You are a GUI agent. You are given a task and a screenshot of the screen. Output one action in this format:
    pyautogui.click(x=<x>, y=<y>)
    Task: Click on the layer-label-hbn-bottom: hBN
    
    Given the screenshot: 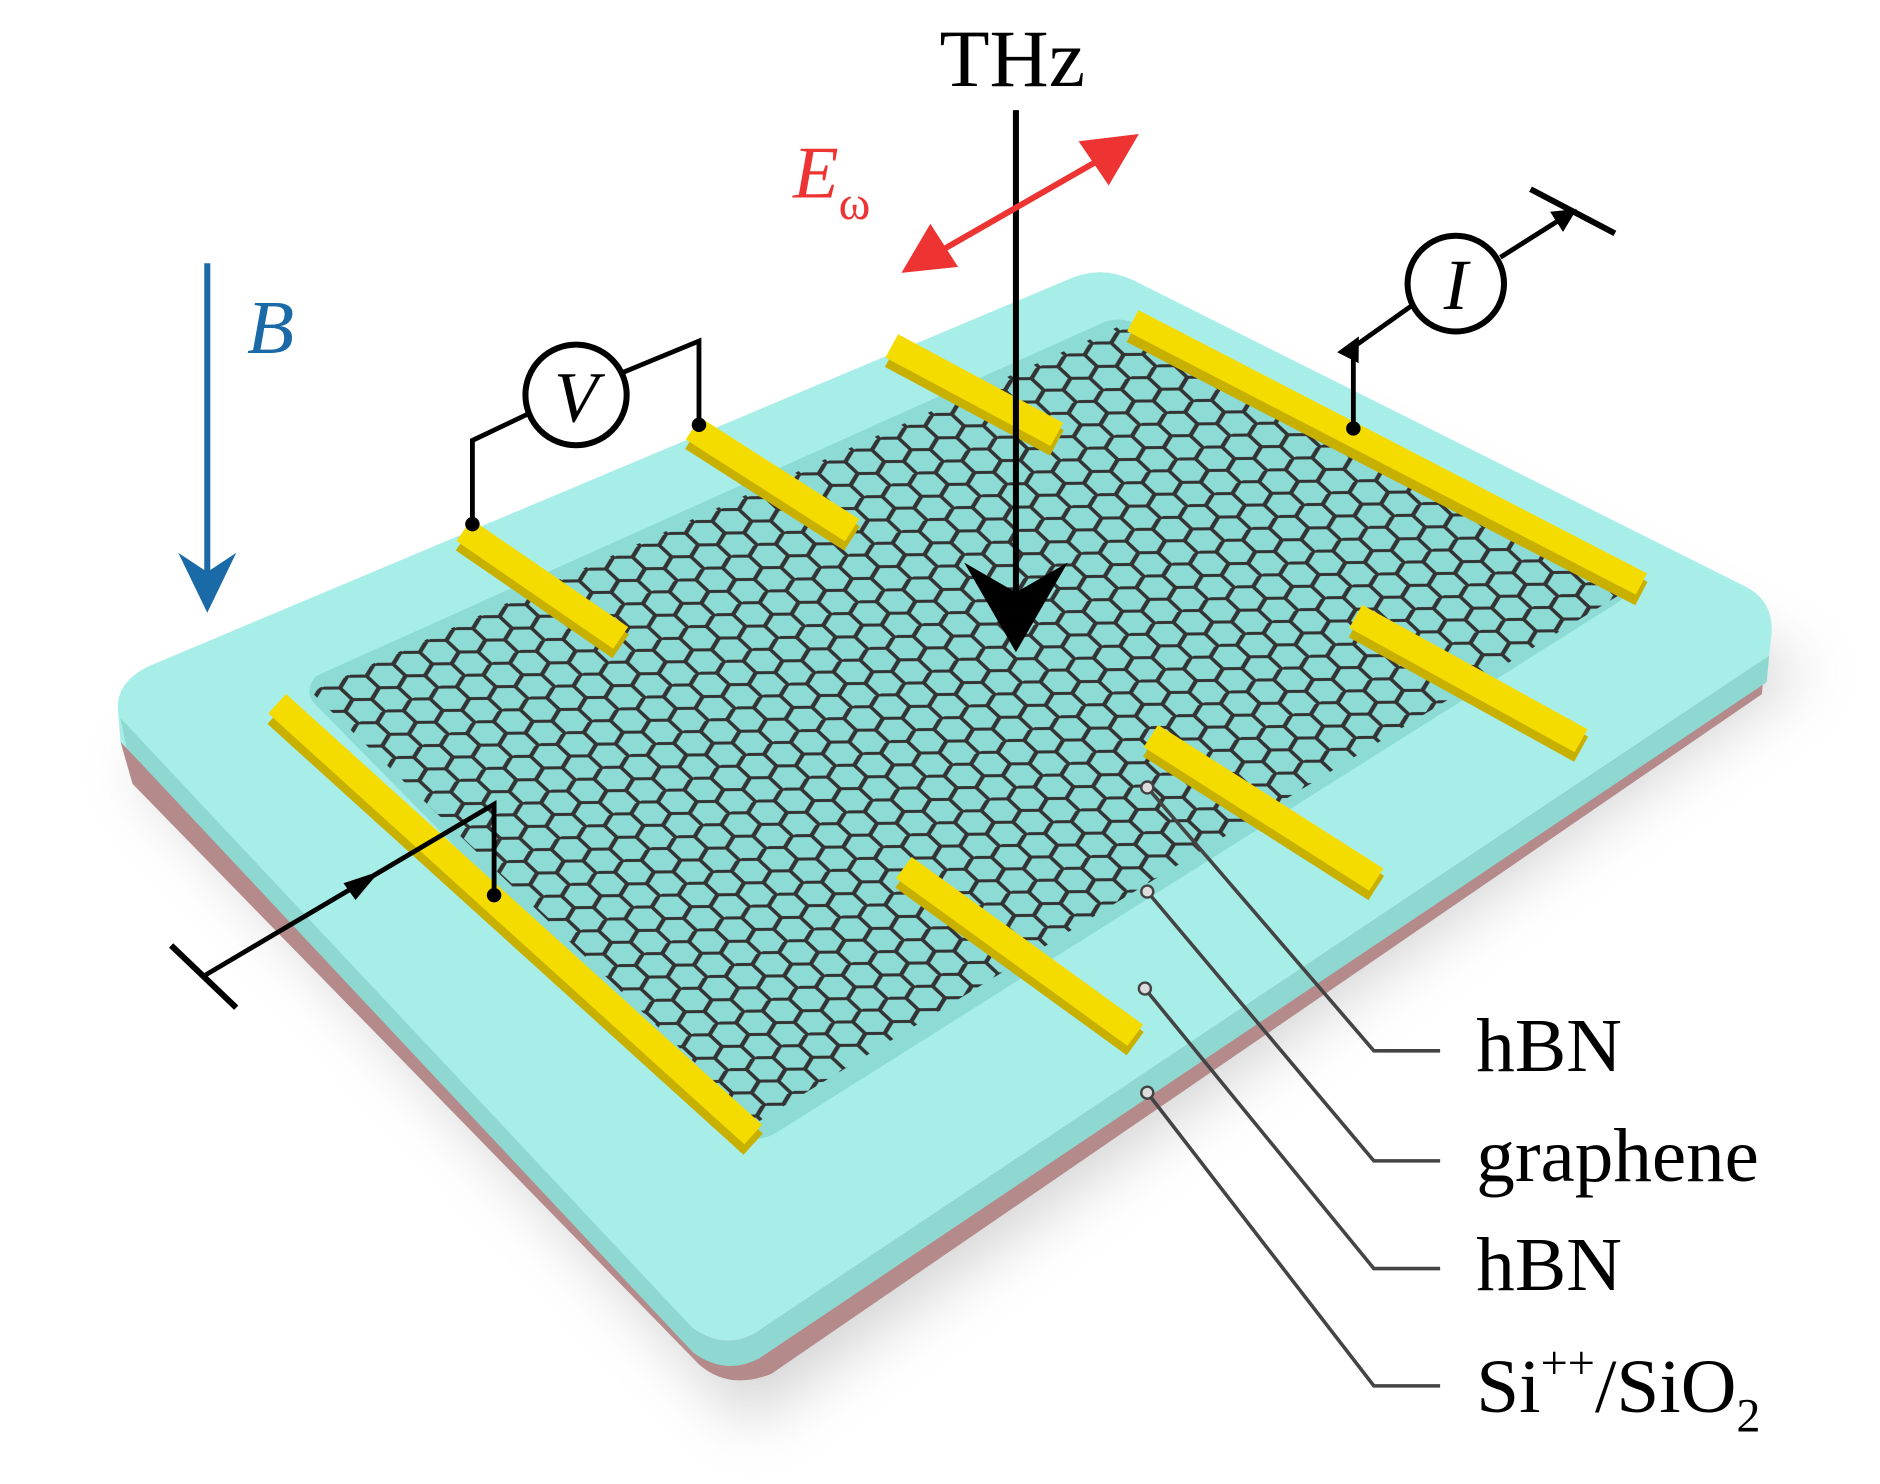 What is the action you would take?
    pyautogui.click(x=1549, y=1264)
    